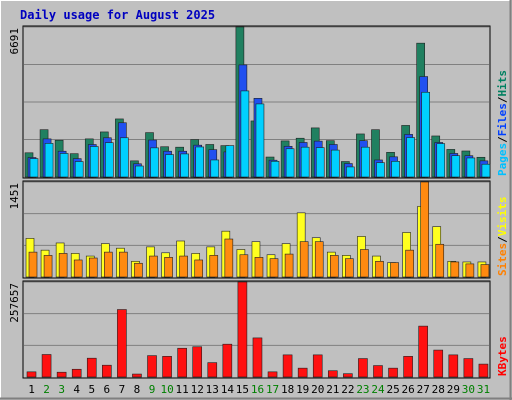 Image resolution: width=512 pixels, height=400 pixels. What do you see at coordinates (242, 389) in the screenshot?
I see `day-label-15: 15` at bounding box center [242, 389].